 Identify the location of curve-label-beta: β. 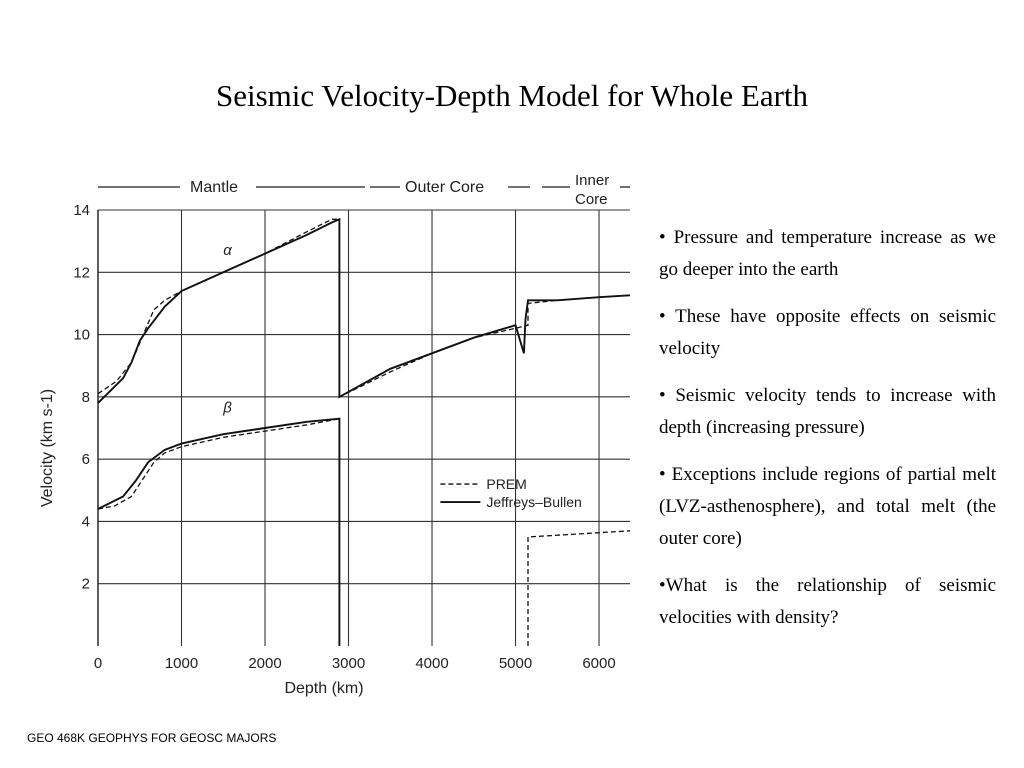
(227, 407).